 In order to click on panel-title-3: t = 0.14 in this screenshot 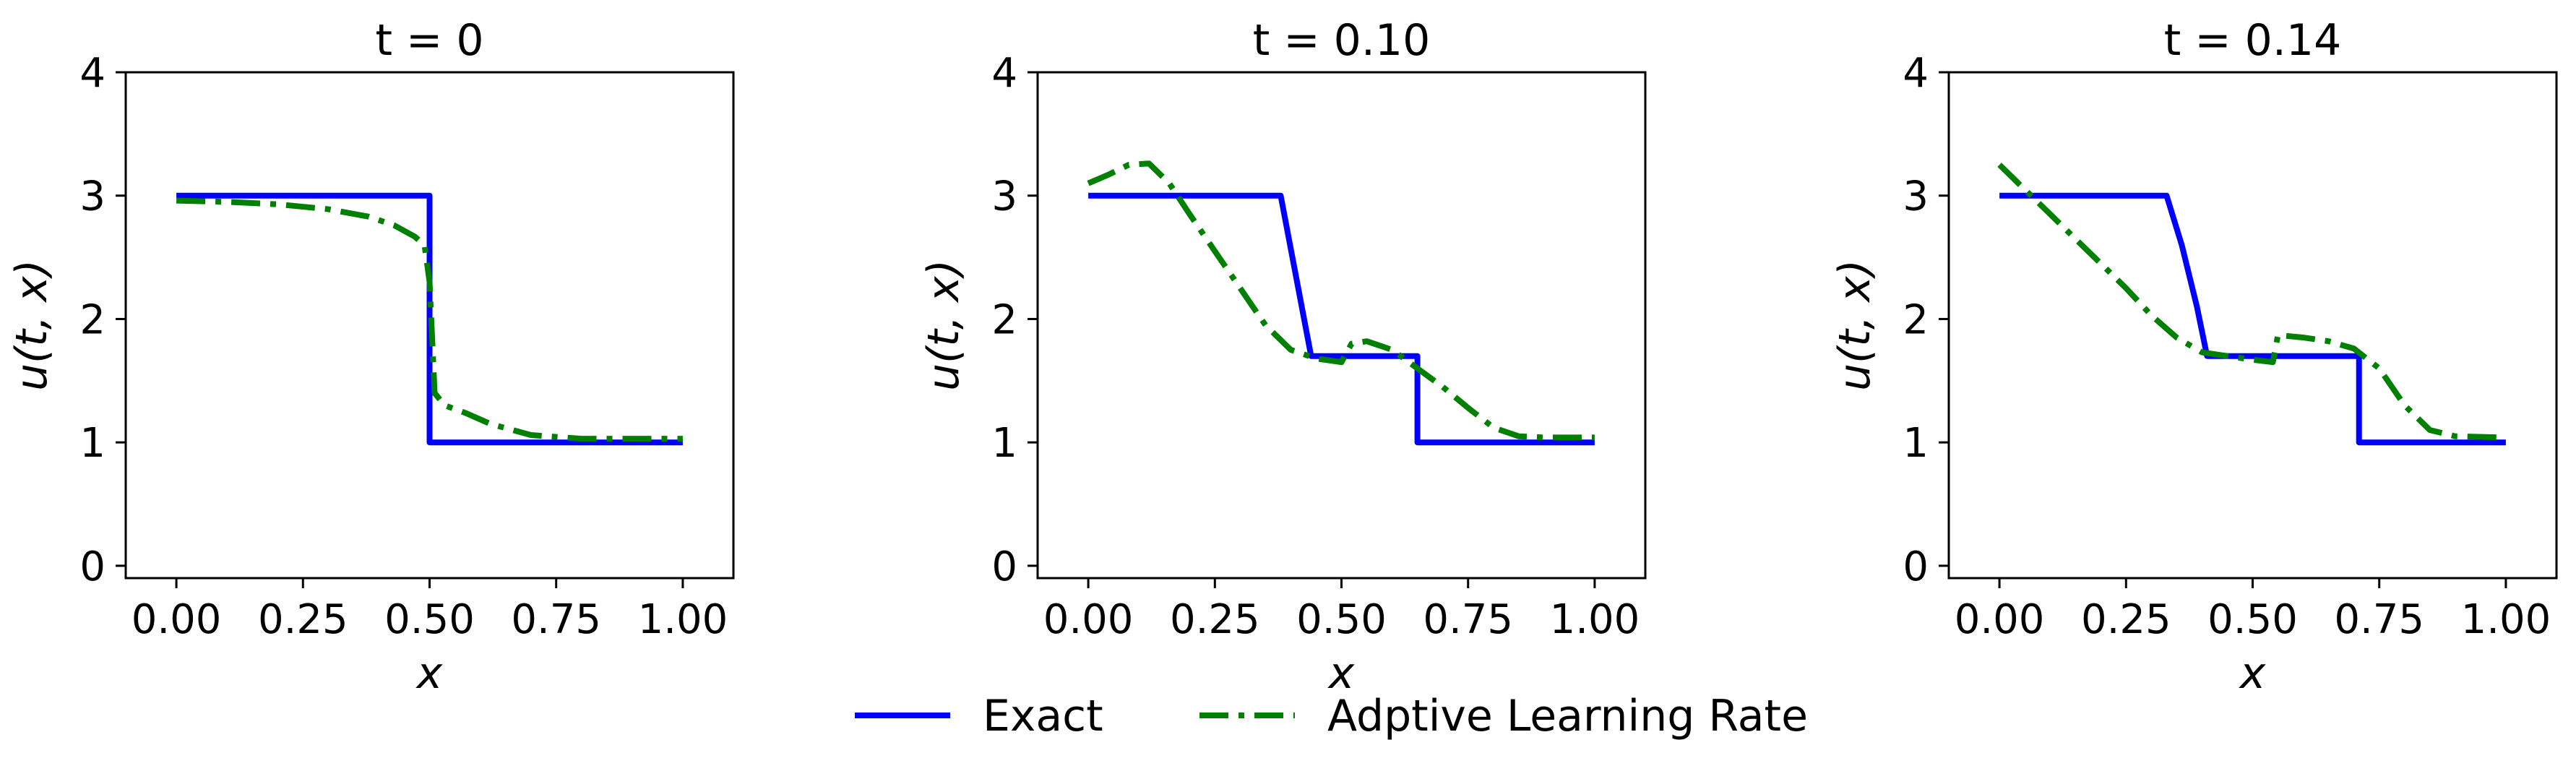, I will do `click(2253, 40)`.